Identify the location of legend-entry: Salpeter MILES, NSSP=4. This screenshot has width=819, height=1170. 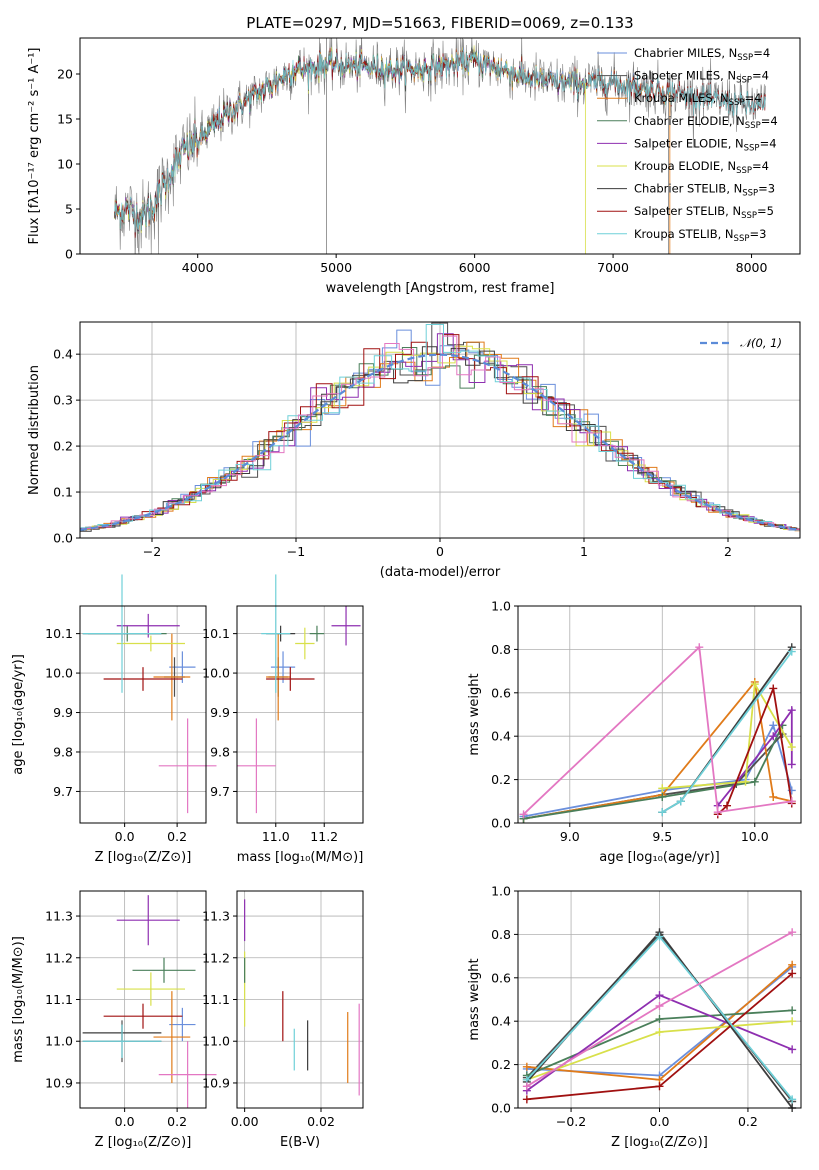
(701, 77).